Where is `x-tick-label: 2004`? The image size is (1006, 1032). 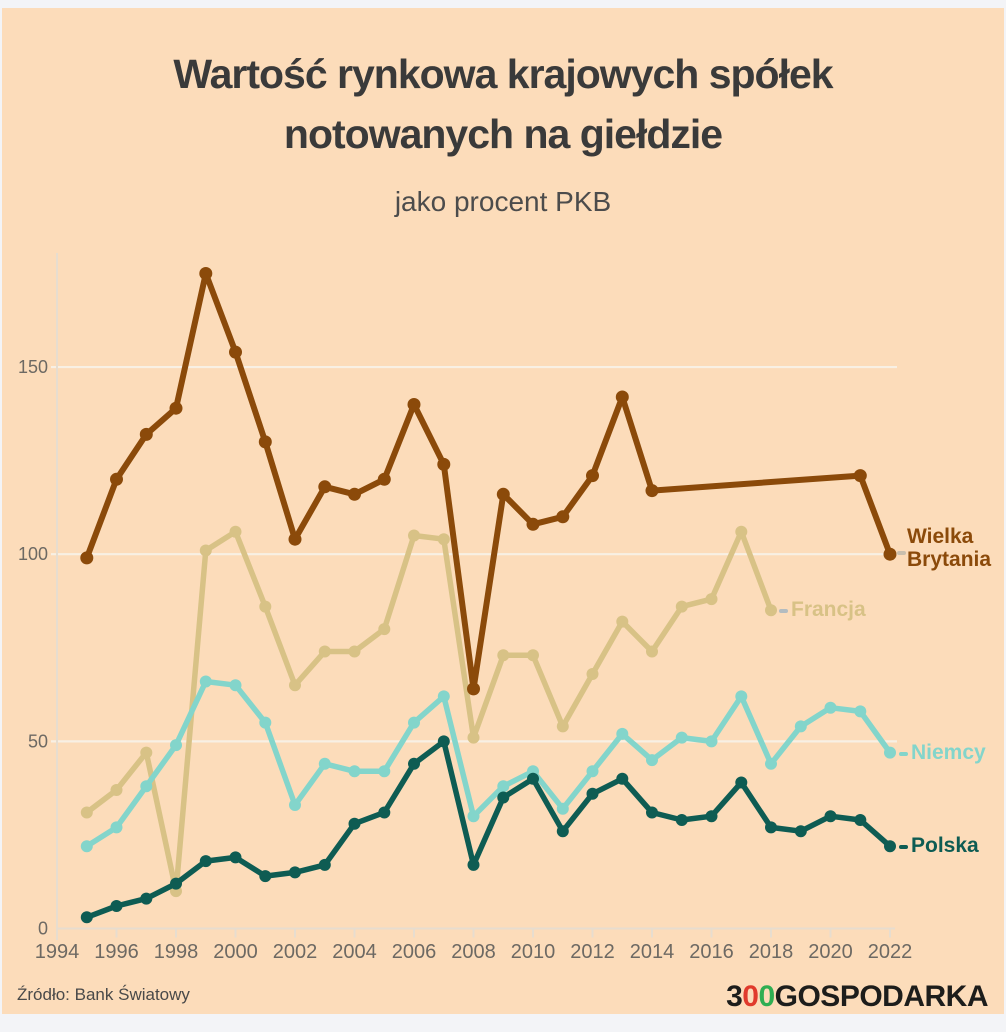 x-tick-label: 2004 is located at coordinates (354, 952).